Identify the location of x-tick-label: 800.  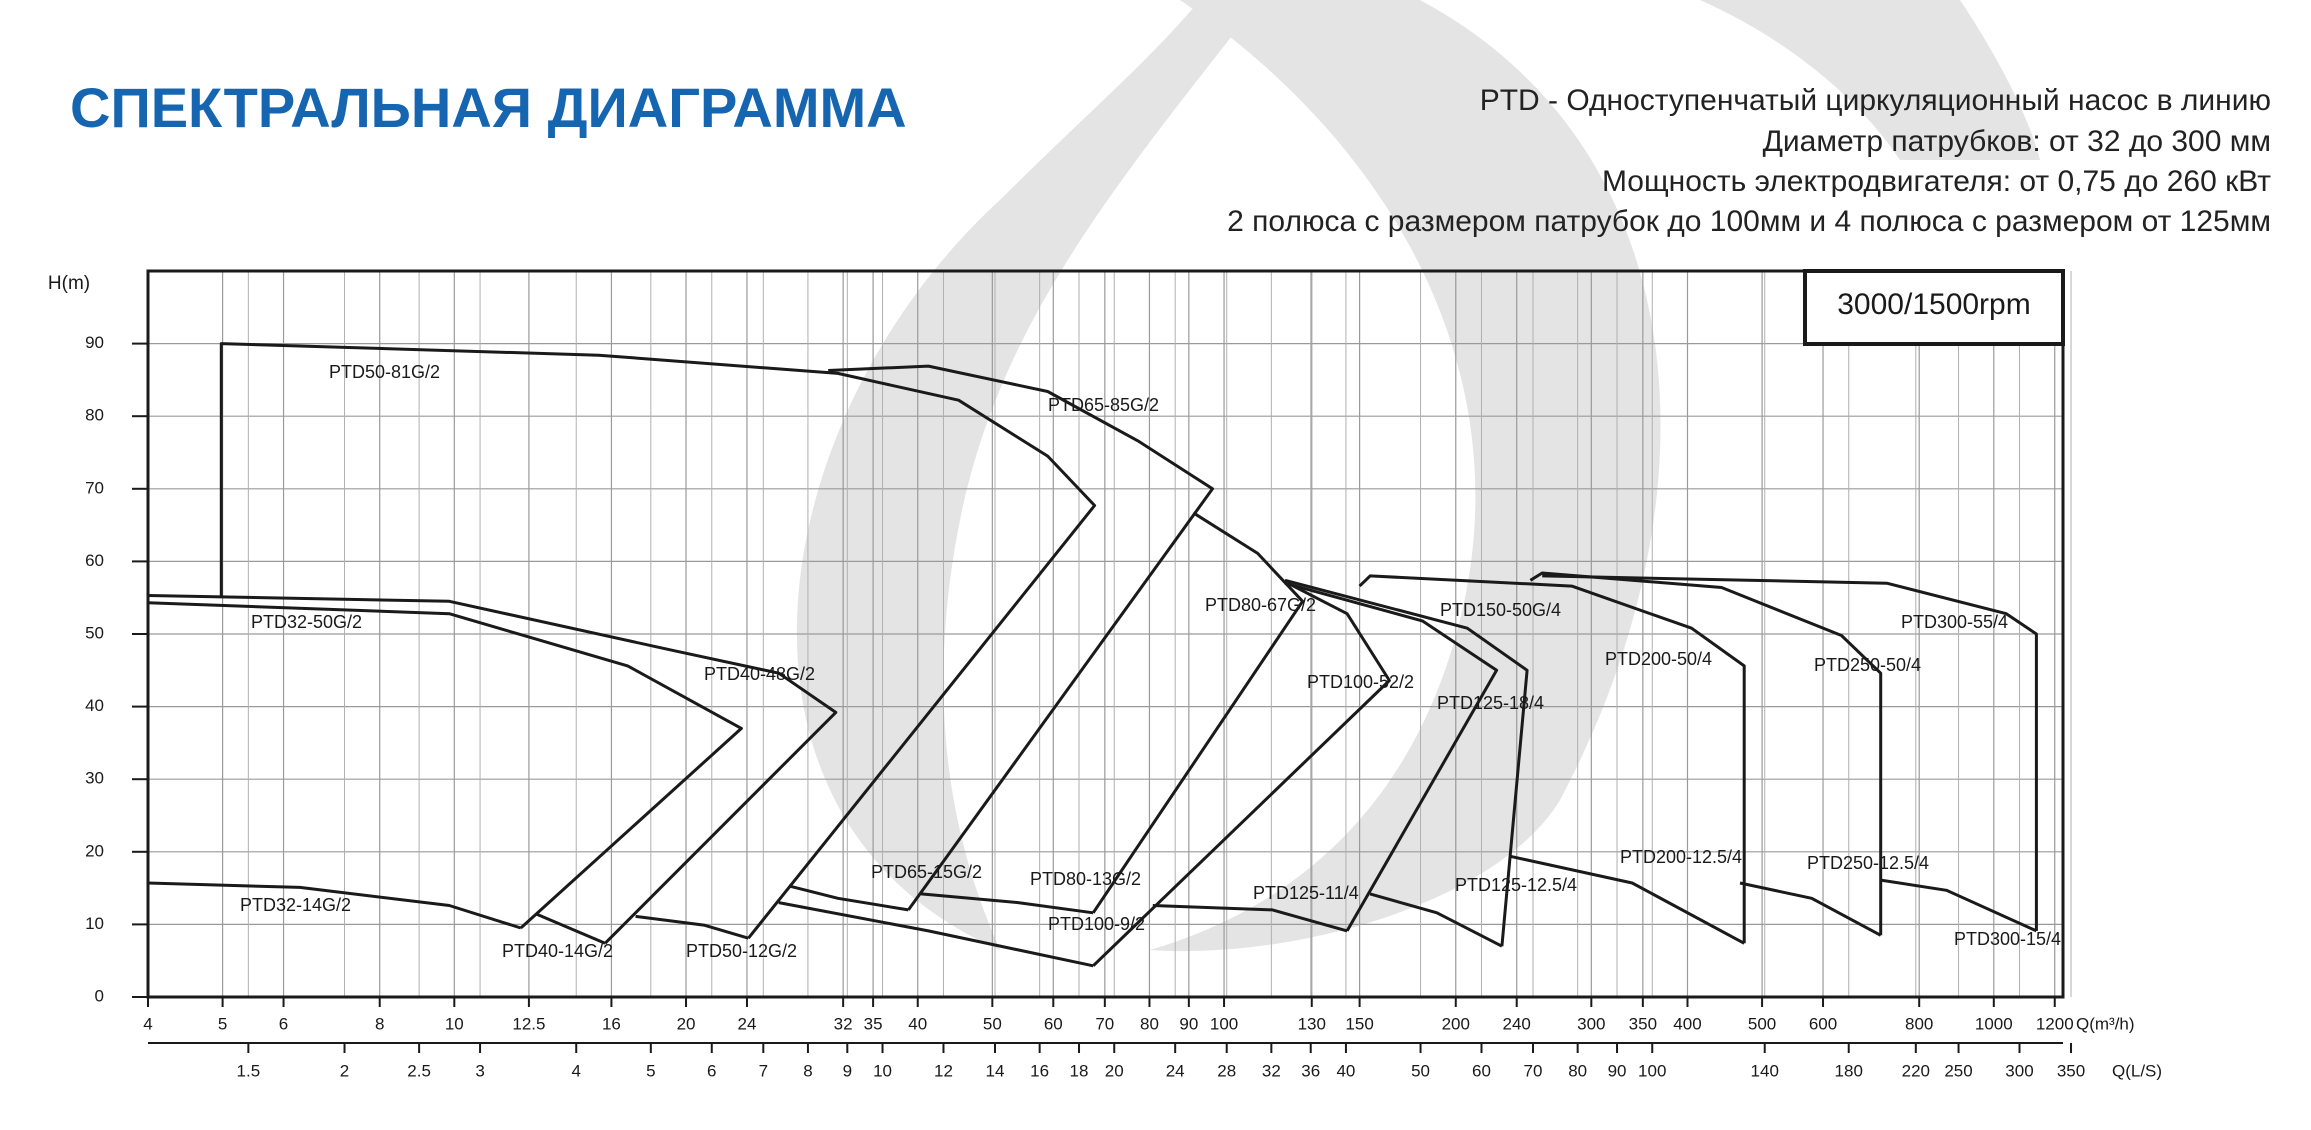
(1919, 1023).